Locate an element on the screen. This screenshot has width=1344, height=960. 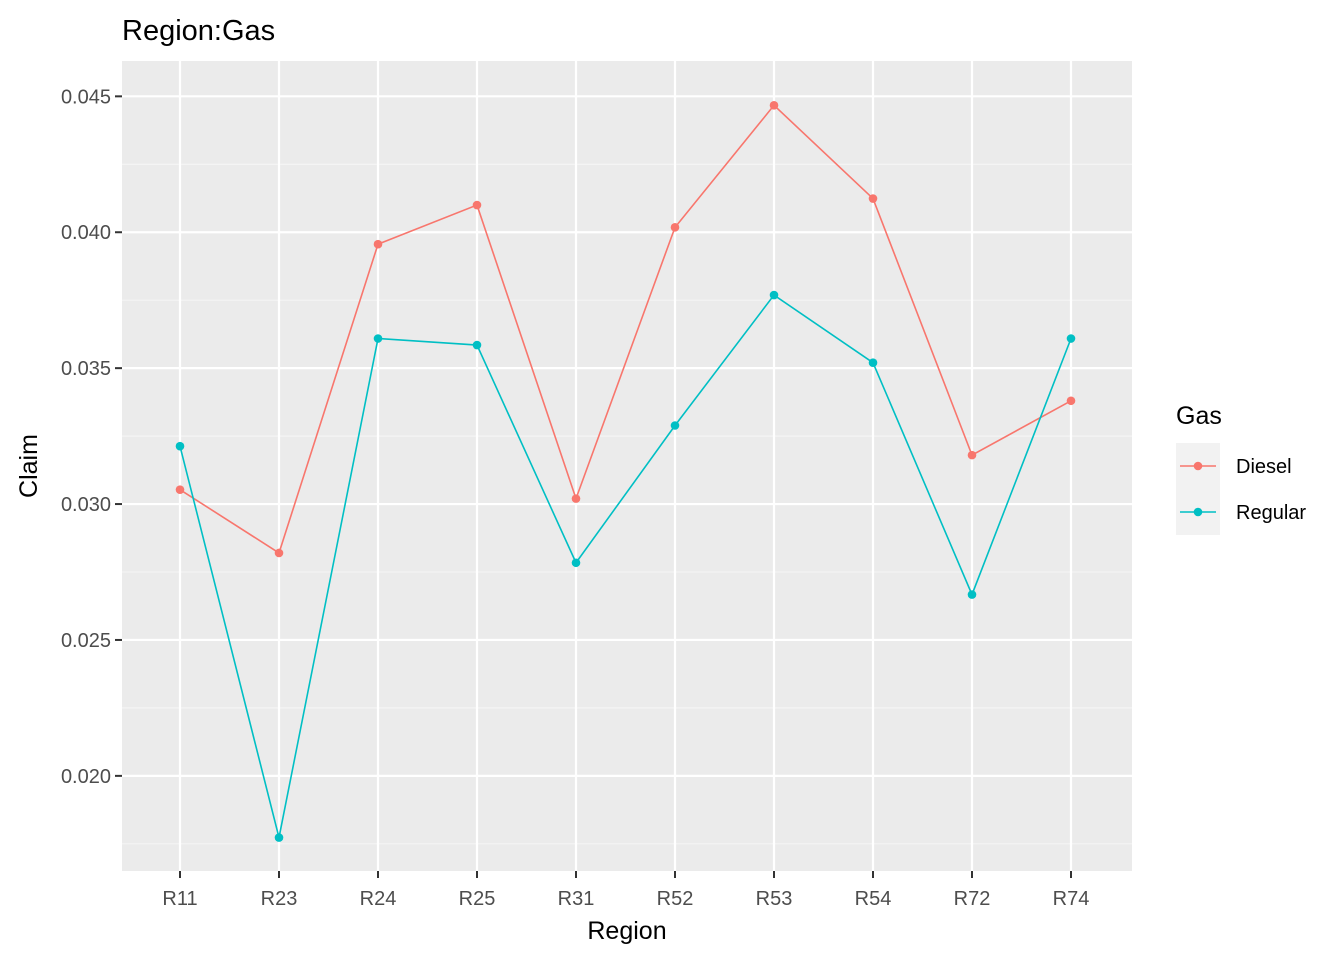
x-tick-label: R74 is located at coordinates (1071, 899).